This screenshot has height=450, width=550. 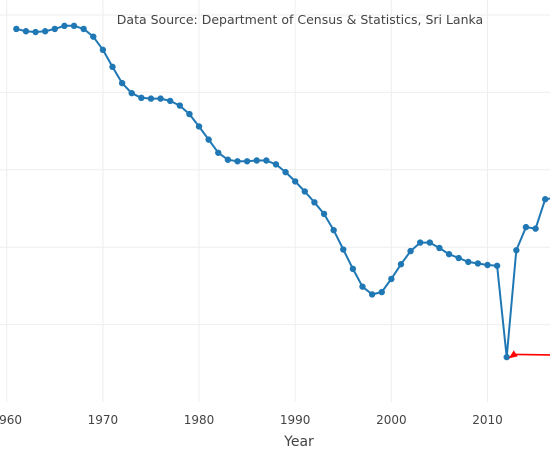 I want to click on x-axis-tick-labels: 1960 1970 1980 1990 2000 2010, so click(x=251, y=420).